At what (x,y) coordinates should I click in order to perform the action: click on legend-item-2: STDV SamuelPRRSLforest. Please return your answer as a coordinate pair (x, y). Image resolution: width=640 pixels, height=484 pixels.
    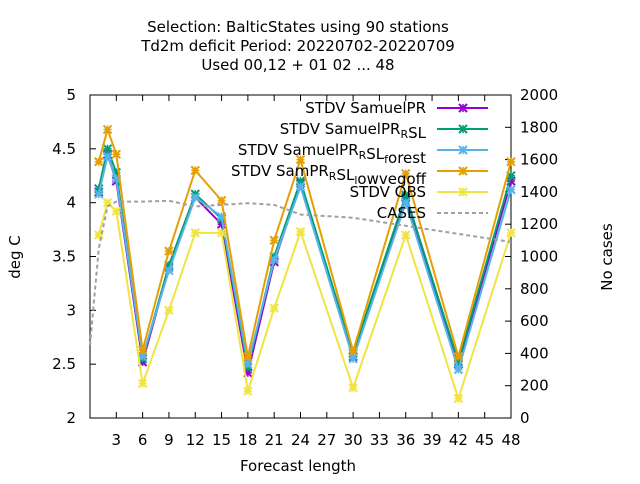
    Looking at the image, I should click on (363, 154).